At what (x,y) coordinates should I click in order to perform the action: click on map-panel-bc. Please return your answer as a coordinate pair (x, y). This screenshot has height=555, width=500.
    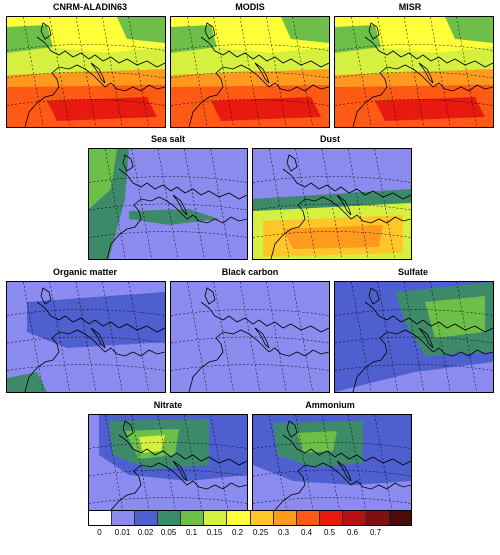
    Looking at the image, I should click on (250, 337).